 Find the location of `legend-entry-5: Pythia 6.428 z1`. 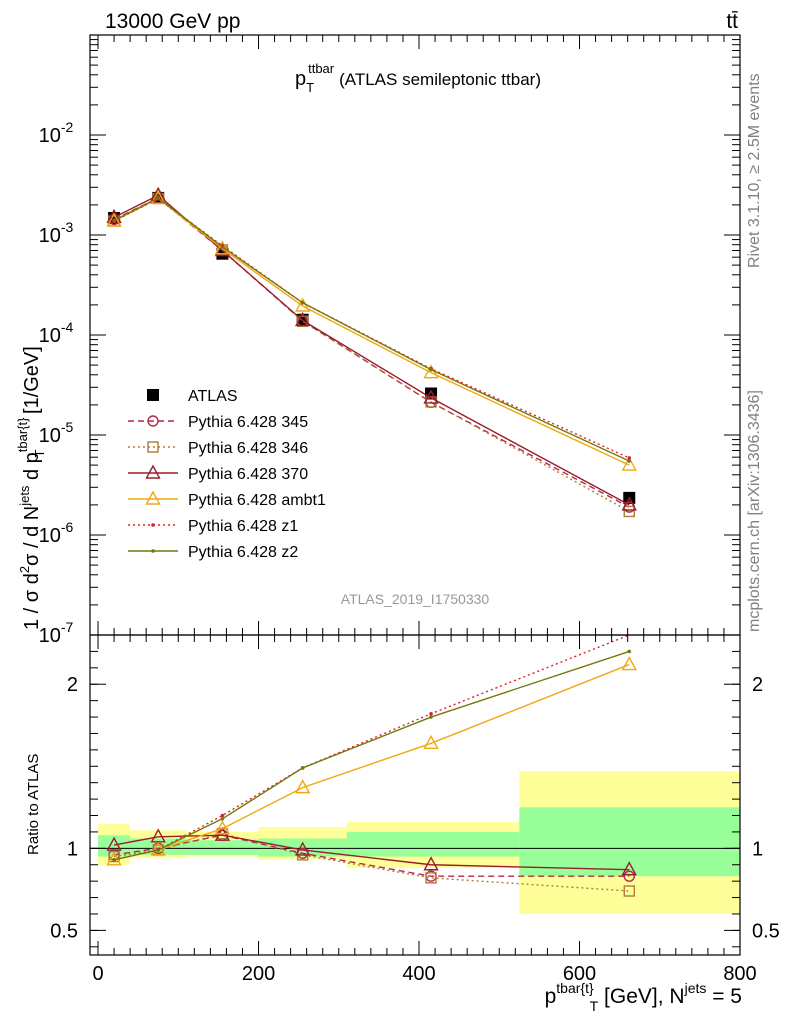

legend-entry-5: Pythia 6.428 z1 is located at coordinates (213, 526).